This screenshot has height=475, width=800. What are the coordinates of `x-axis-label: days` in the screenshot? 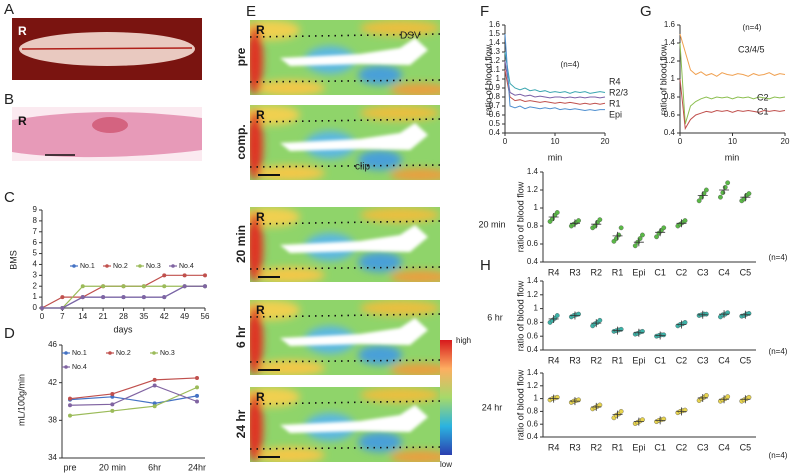 It's located at (123, 329).